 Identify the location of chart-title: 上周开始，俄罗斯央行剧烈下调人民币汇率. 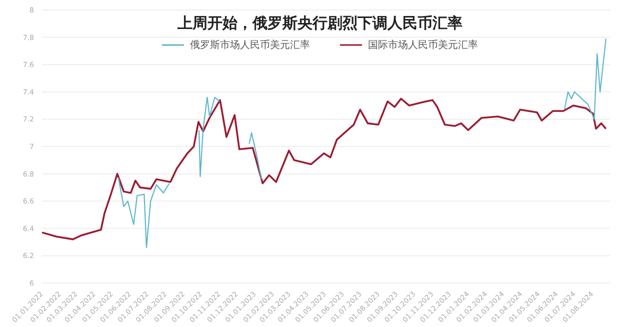
(320, 23).